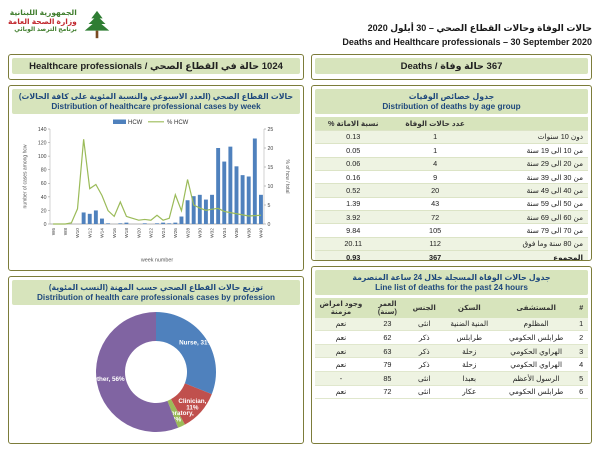 This screenshot has width=600, height=450. I want to click on pct-hcw-line, so click(157, 182).